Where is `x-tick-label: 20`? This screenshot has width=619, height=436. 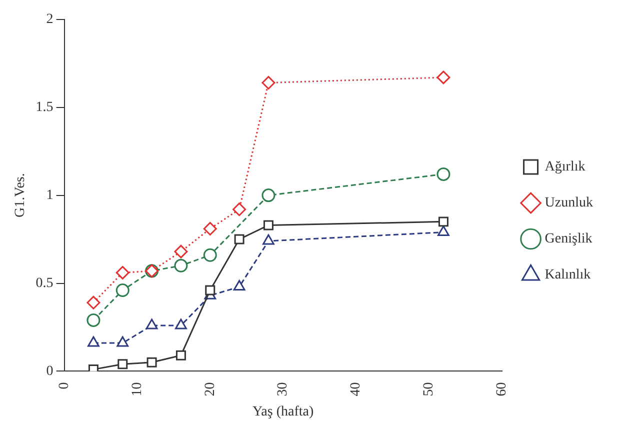 x-tick-label: 20 is located at coordinates (210, 389).